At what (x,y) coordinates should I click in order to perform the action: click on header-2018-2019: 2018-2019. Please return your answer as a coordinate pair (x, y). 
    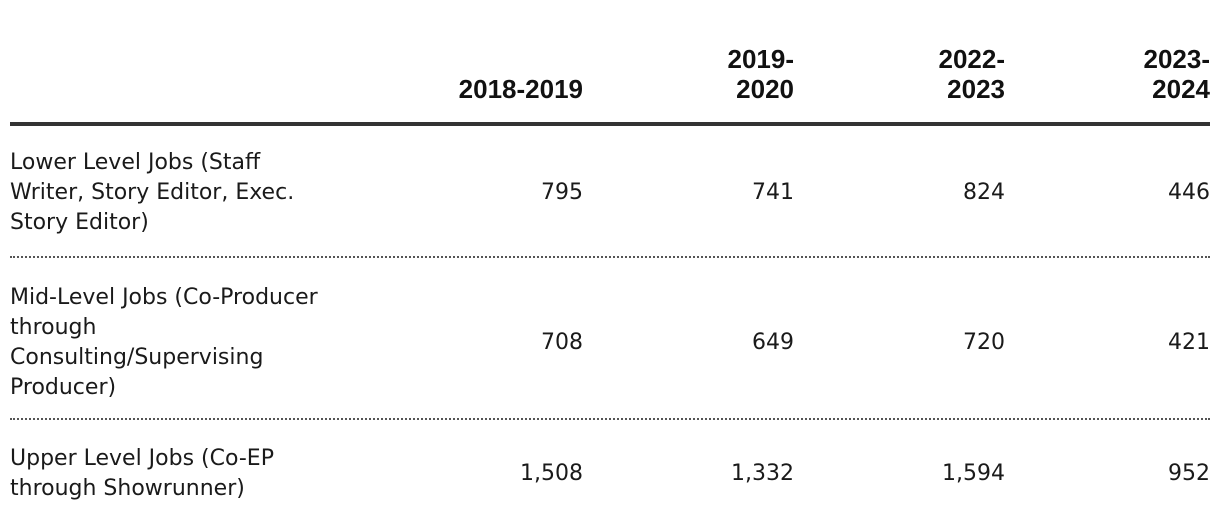
    Looking at the image, I should click on (493, 89).